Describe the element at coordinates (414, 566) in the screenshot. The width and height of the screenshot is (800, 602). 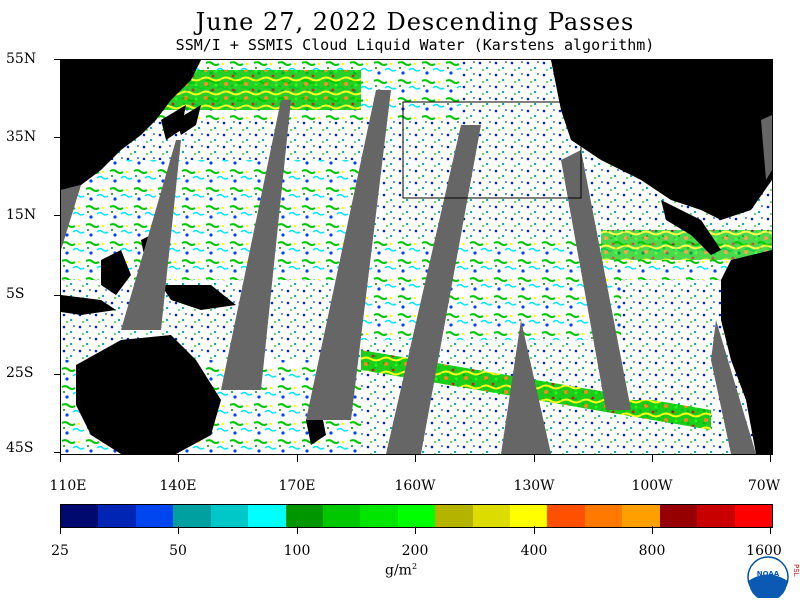
I see `units-exponent: 2` at that location.